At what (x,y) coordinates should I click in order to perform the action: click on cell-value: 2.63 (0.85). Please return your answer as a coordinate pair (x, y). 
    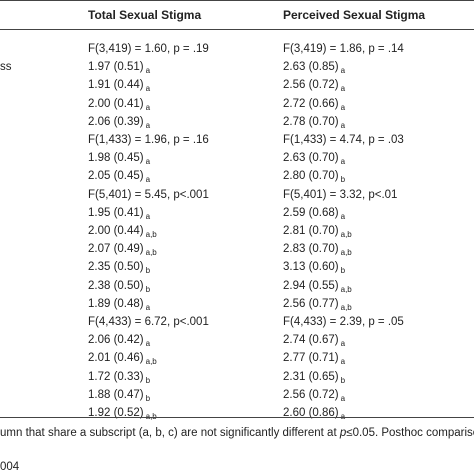
    Looking at the image, I should click on (311, 67).